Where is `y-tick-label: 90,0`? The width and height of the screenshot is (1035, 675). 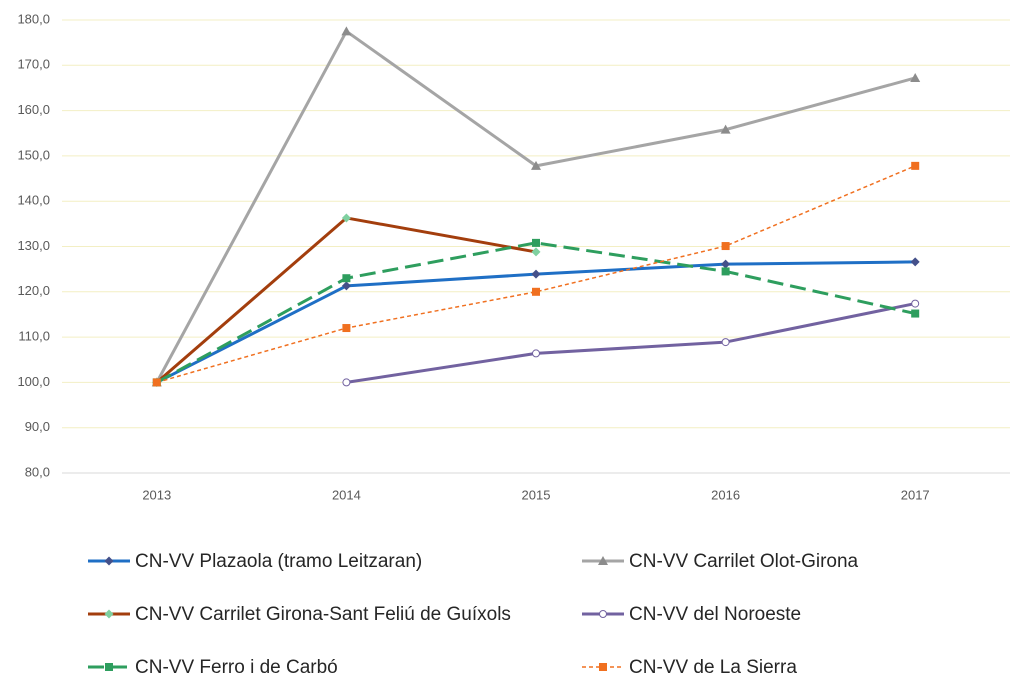 y-tick-label: 90,0 is located at coordinates (37, 426).